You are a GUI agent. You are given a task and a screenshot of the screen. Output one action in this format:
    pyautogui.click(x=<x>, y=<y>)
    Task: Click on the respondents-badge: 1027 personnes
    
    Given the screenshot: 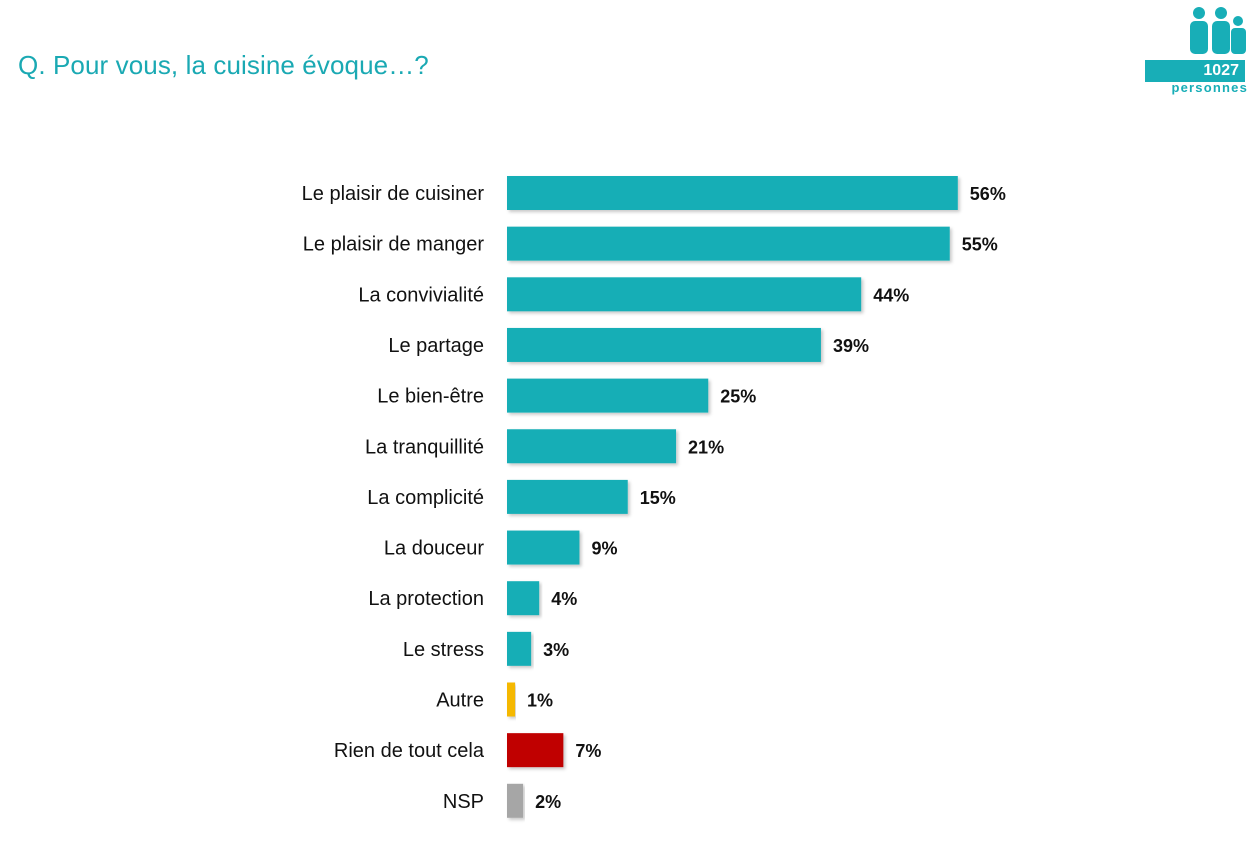 What is the action you would take?
    pyautogui.click(x=1196, y=51)
    